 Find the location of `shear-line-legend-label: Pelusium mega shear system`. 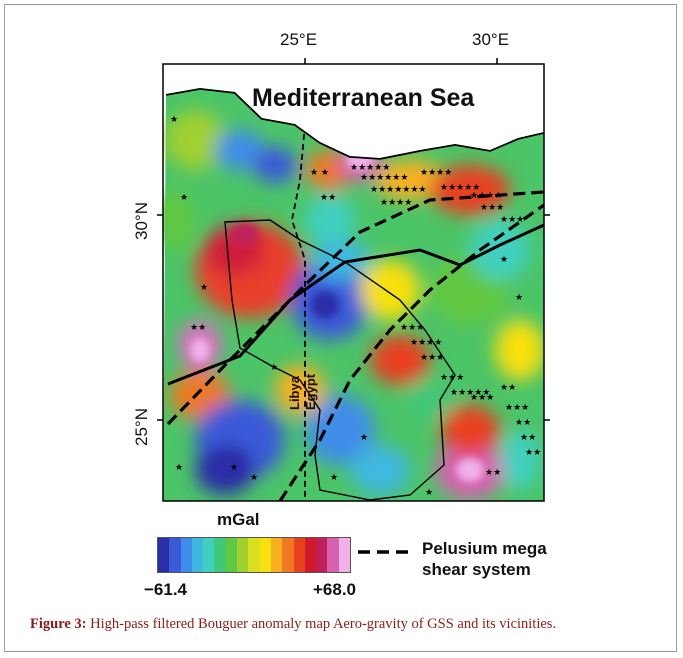

shear-line-legend-label: Pelusium mega shear system is located at coordinates (484, 559).